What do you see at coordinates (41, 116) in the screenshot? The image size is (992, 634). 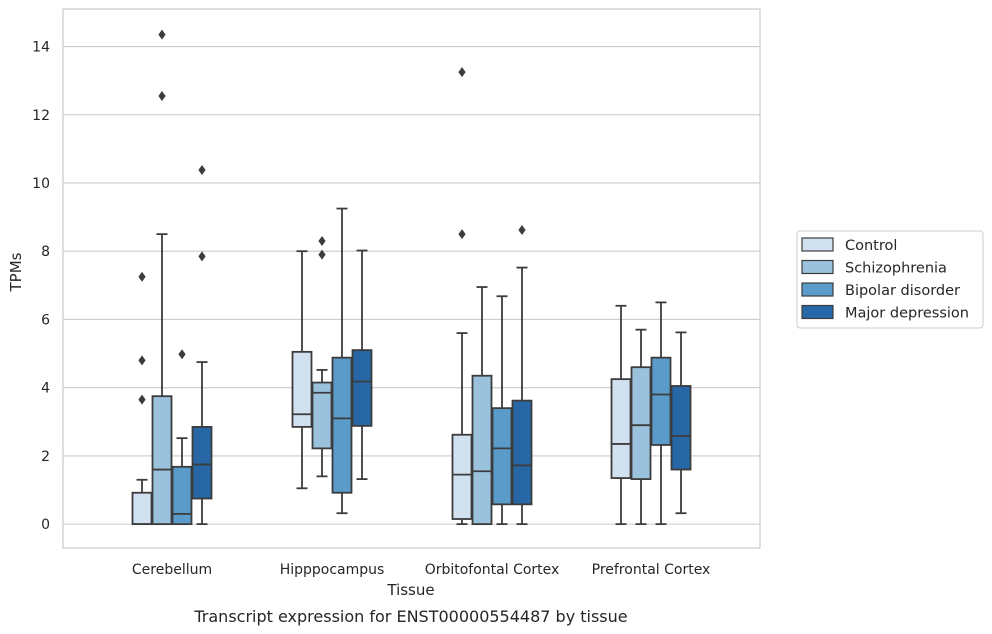 I see `y-tick-label: 12` at bounding box center [41, 116].